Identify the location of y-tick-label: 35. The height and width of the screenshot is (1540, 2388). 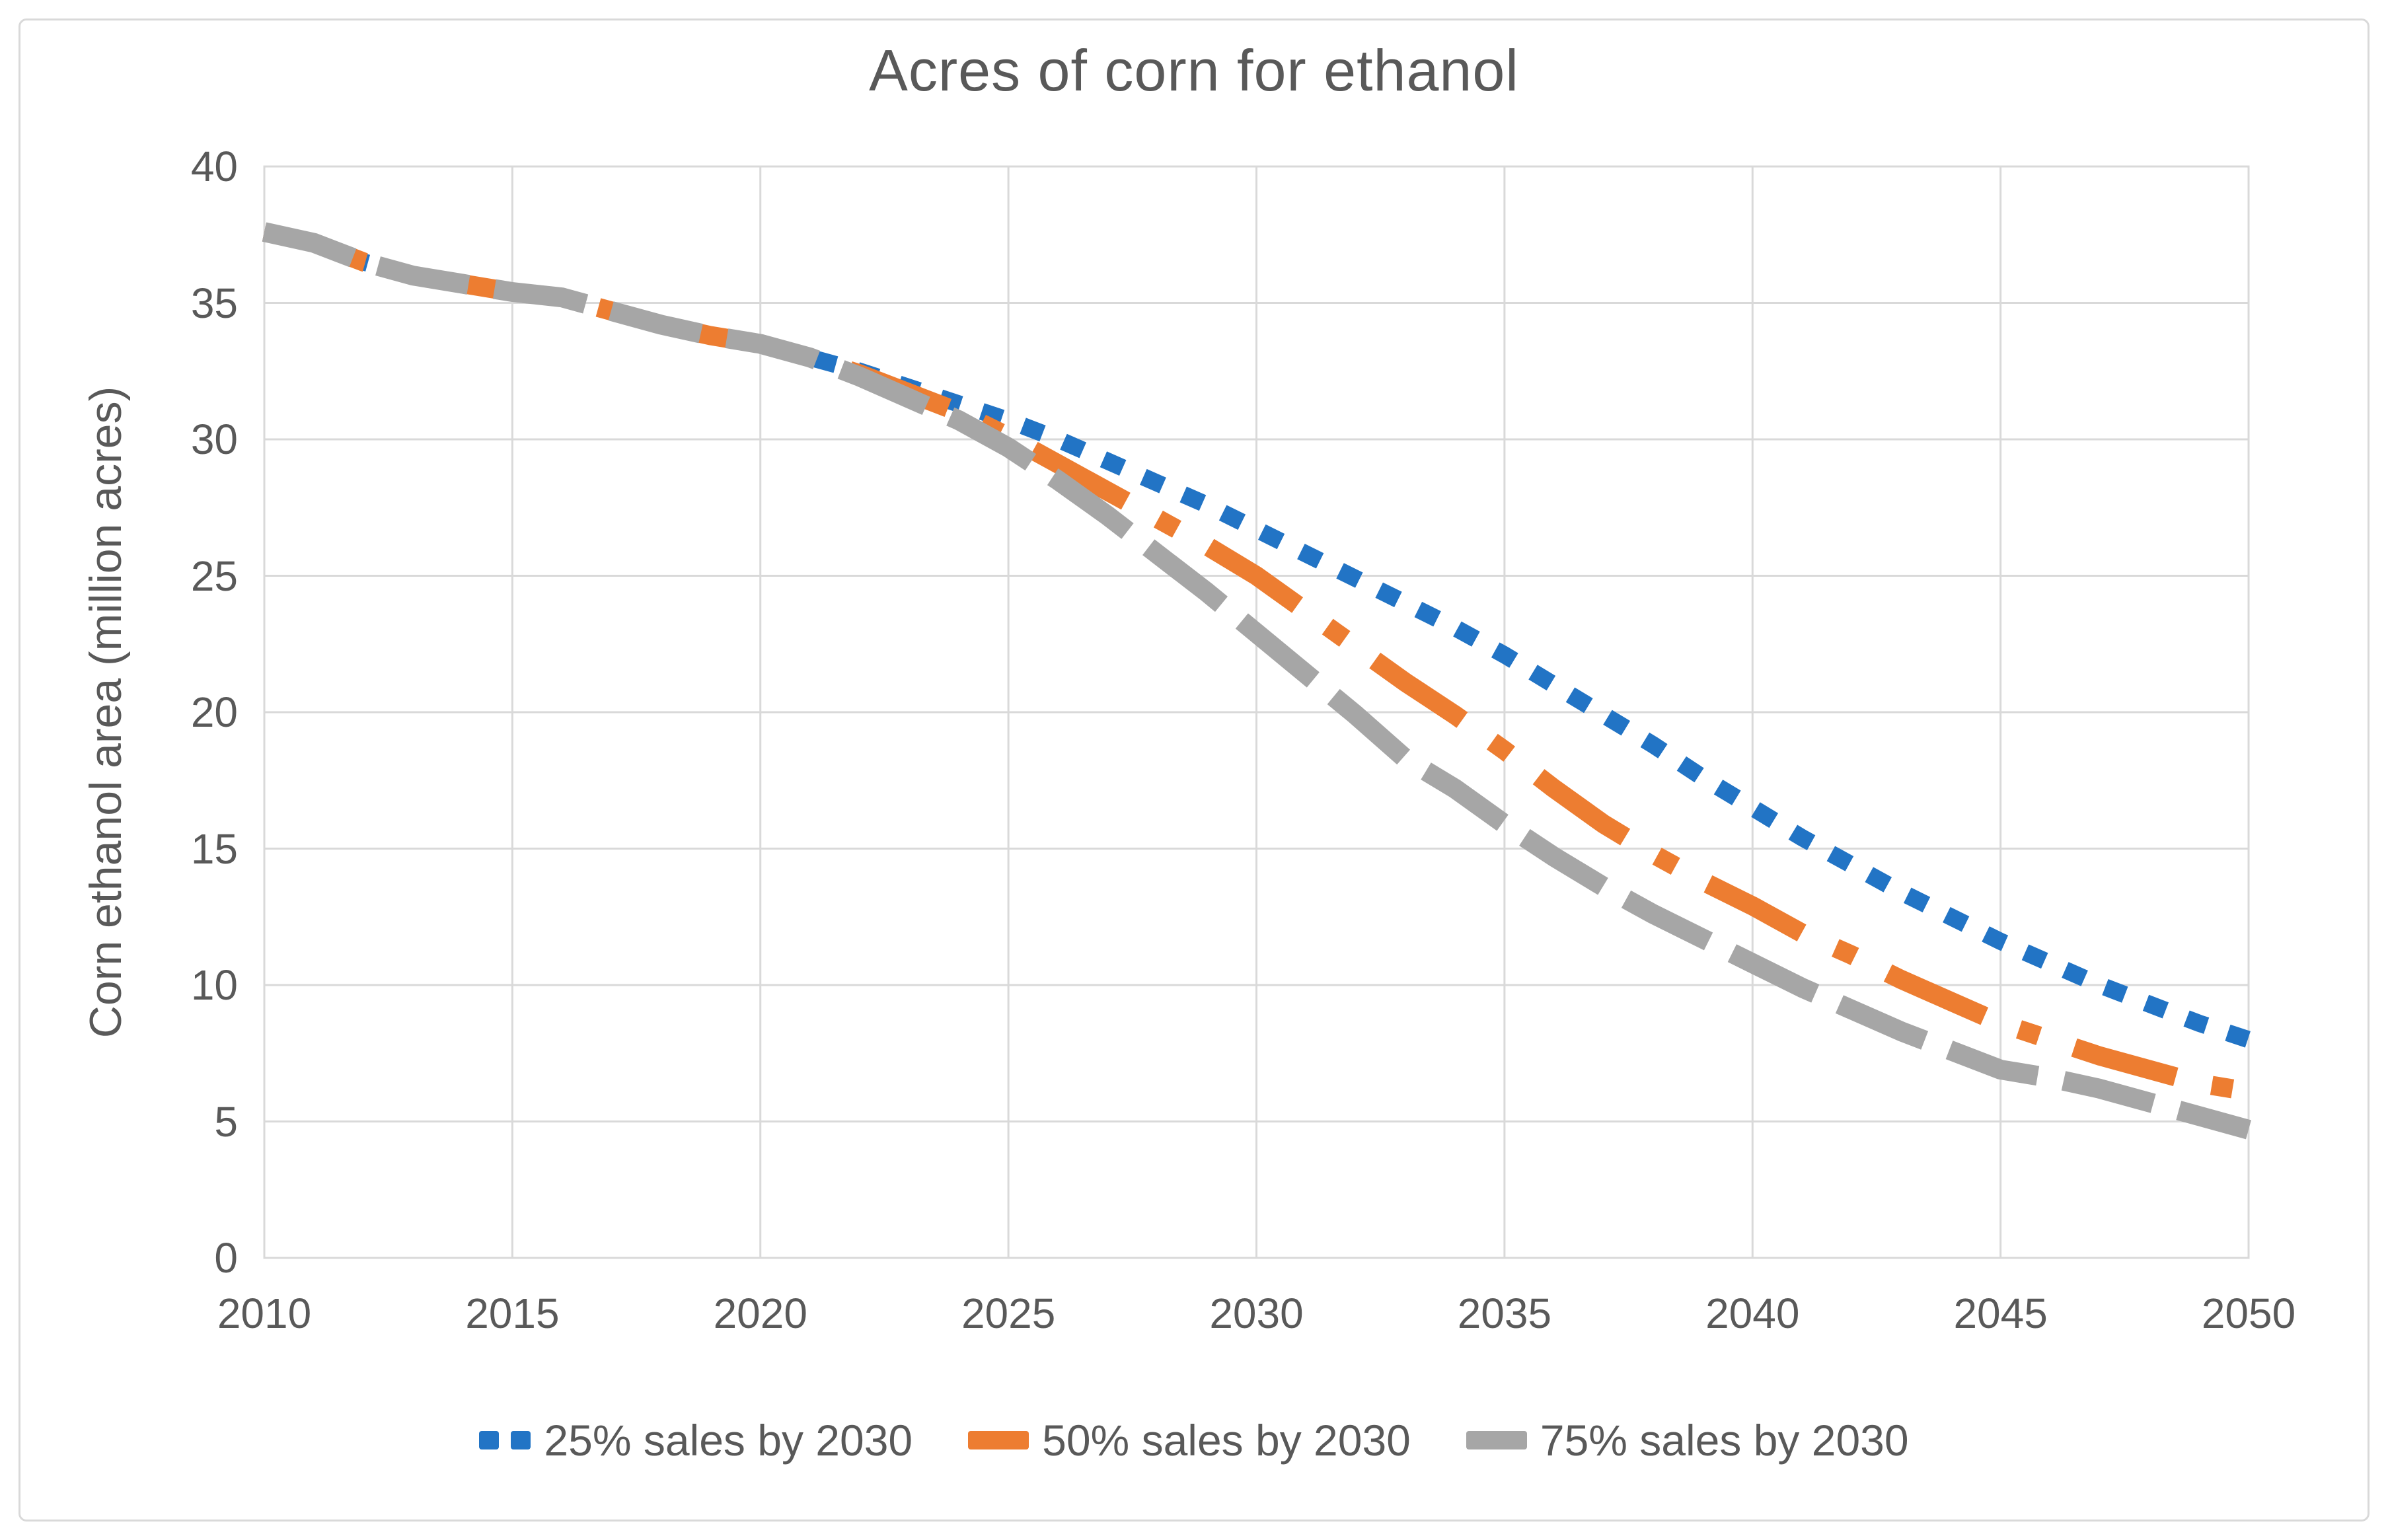
(214, 303).